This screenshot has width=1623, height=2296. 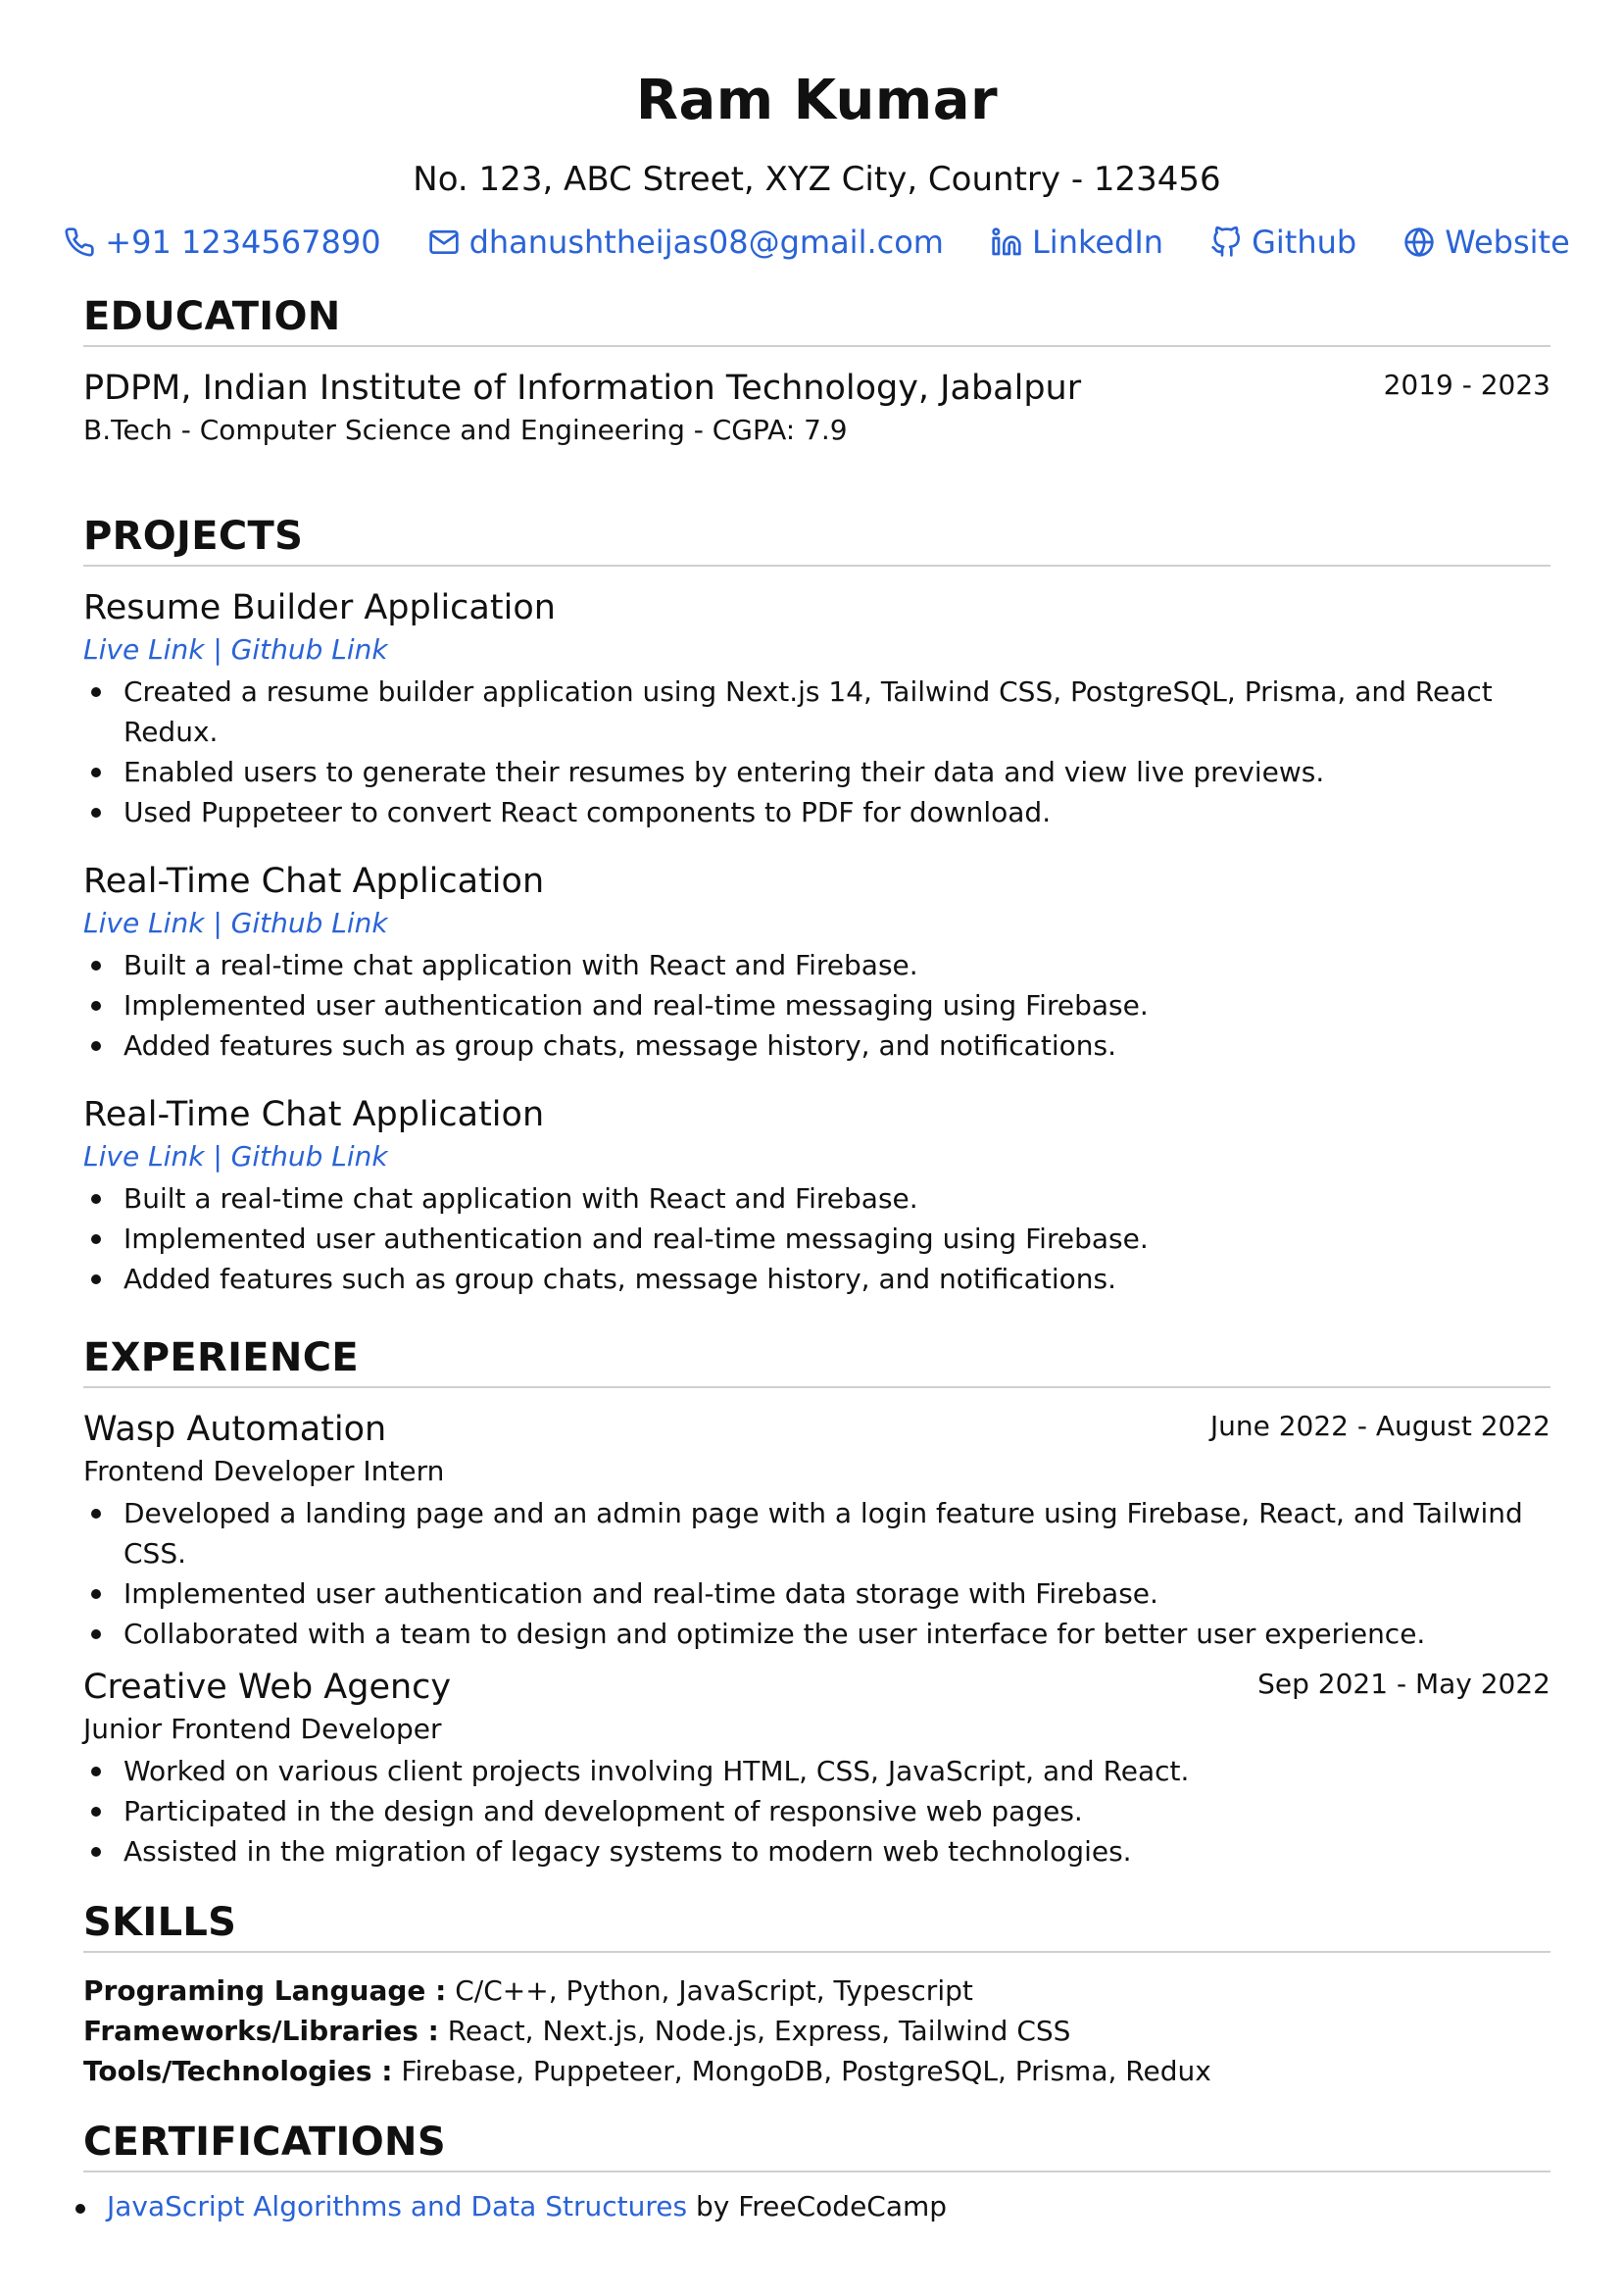 I want to click on skill-label: Frameworks/Libraries :, so click(x=261, y=2031).